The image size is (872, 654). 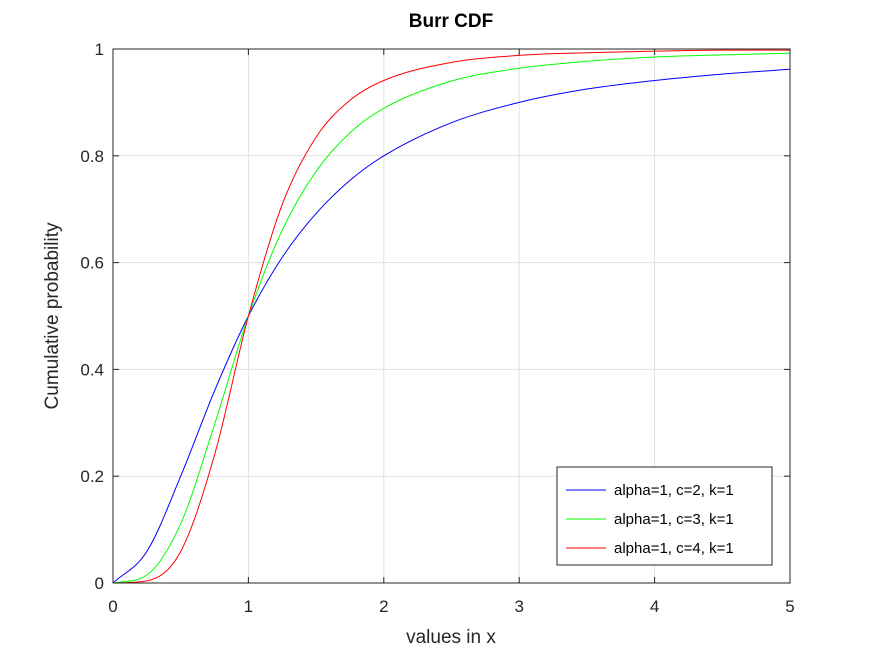 I want to click on legend-label-2: alpha=1, c=3, k=1, so click(x=674, y=519).